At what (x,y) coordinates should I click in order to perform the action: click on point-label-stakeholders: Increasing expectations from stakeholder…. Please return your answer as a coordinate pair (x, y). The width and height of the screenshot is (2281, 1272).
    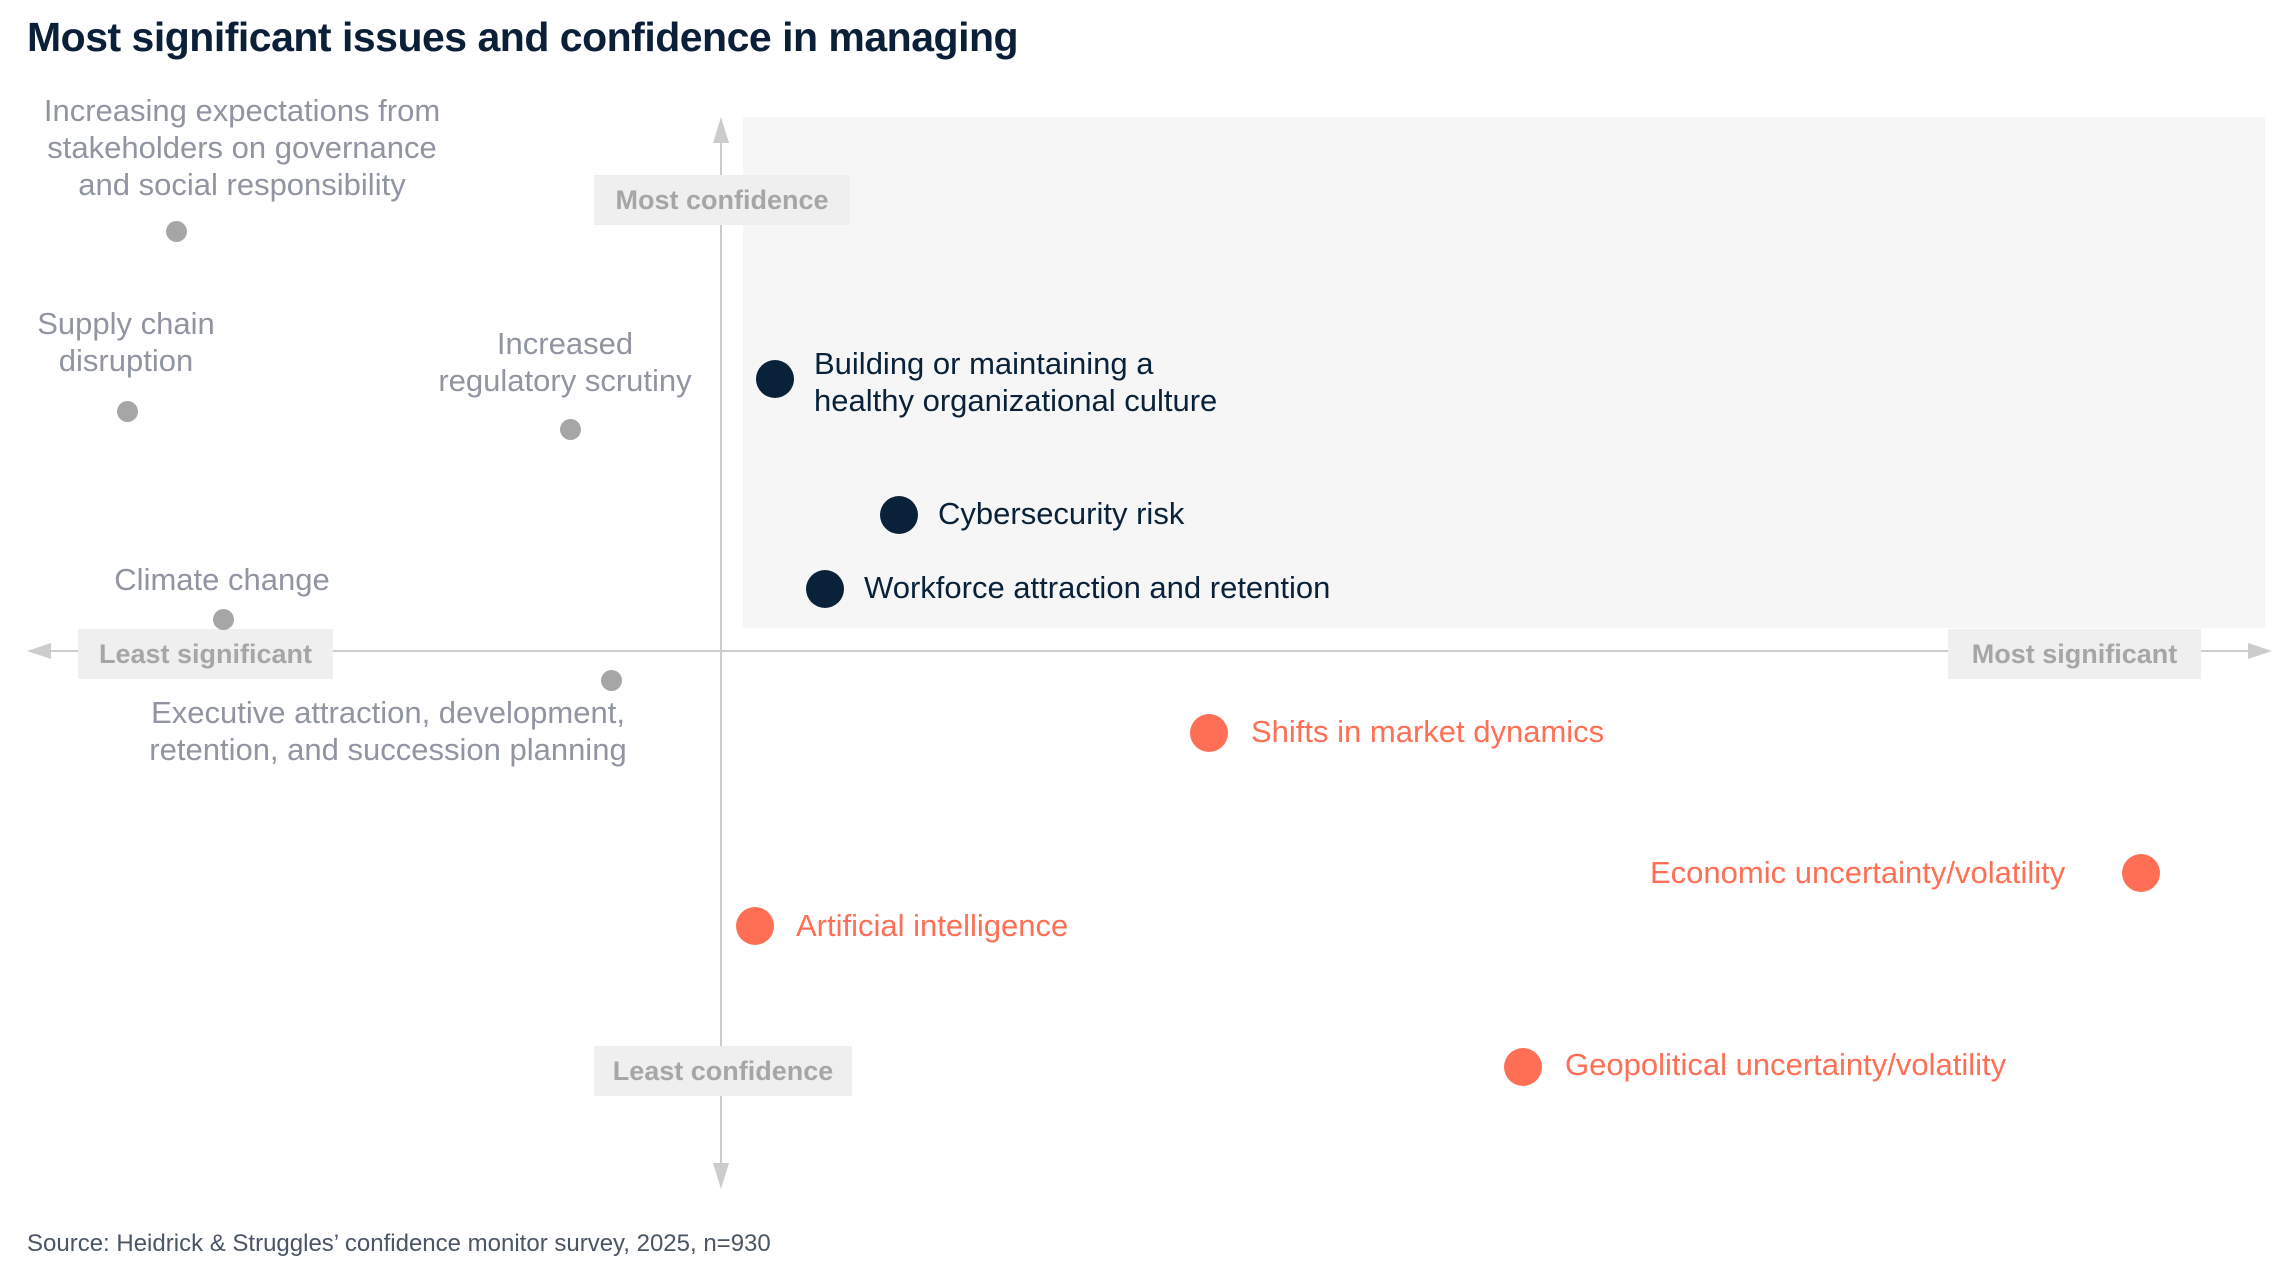
    Looking at the image, I should click on (242, 147).